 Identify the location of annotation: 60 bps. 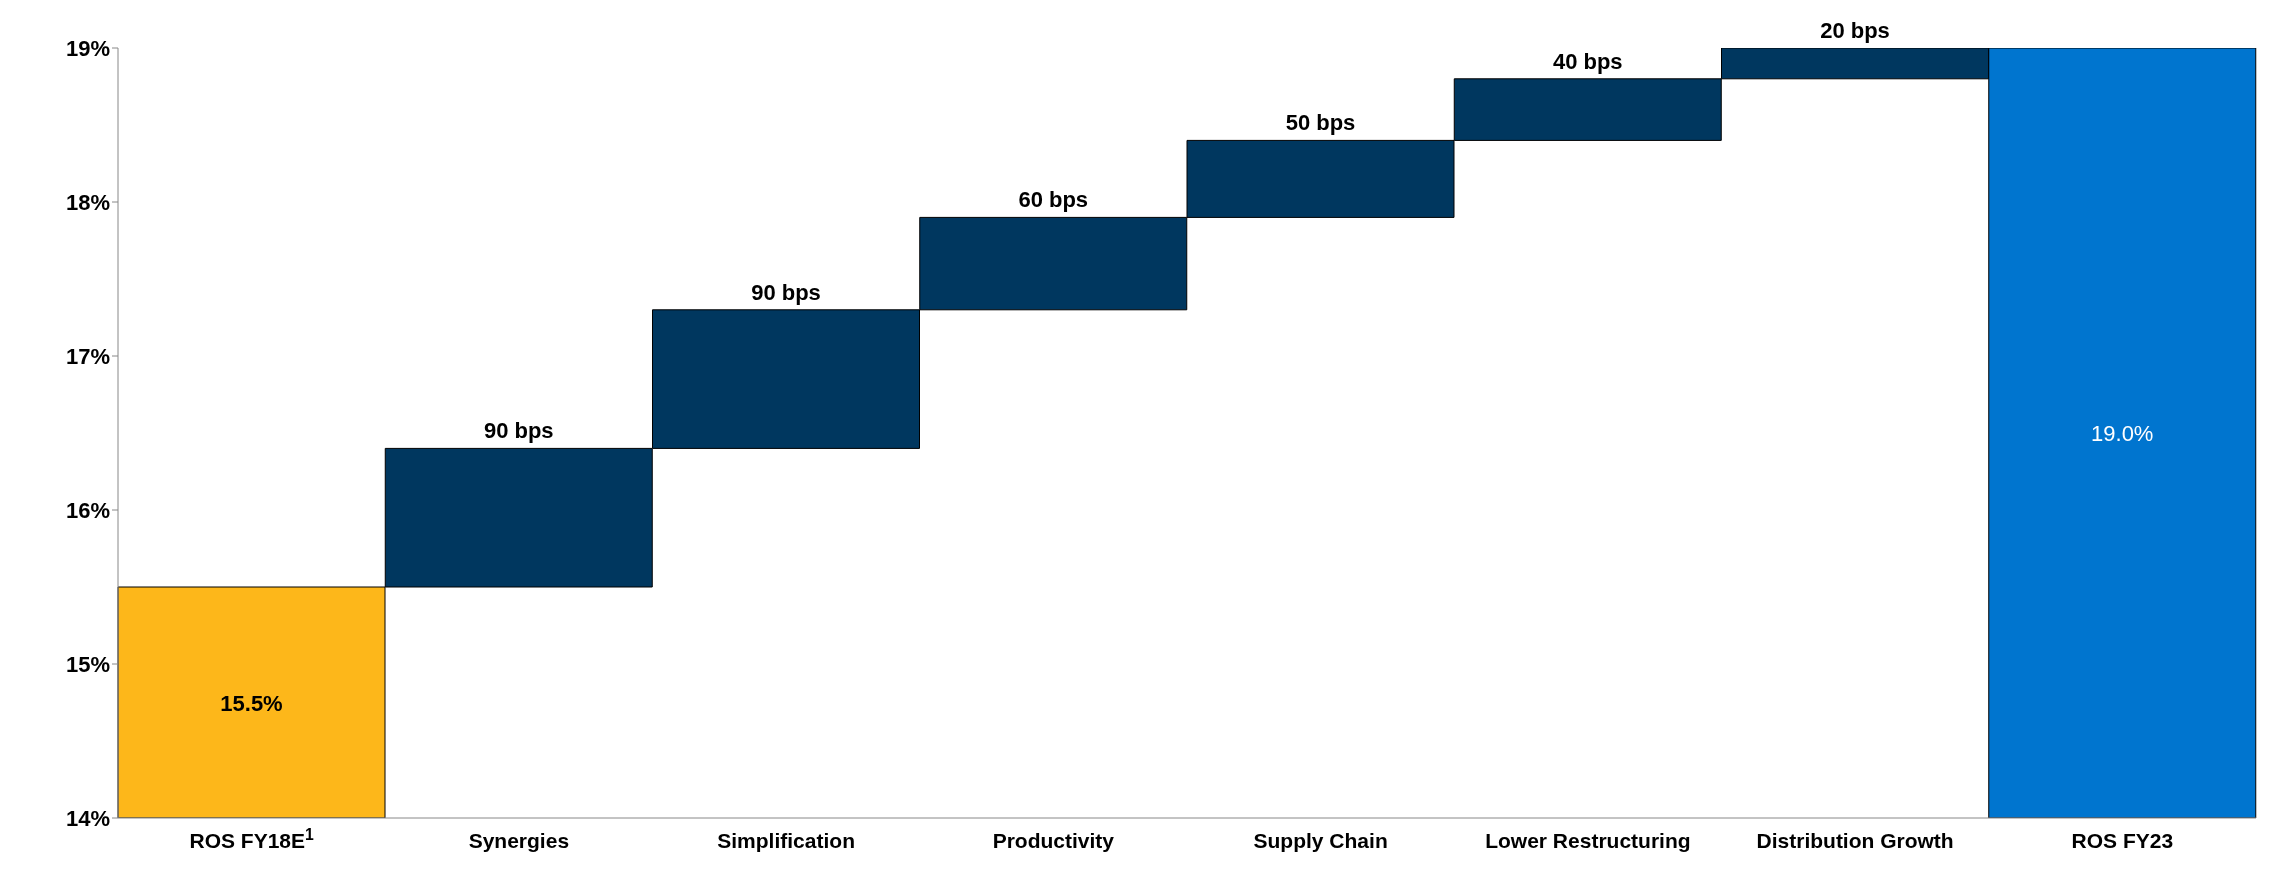
(1053, 200).